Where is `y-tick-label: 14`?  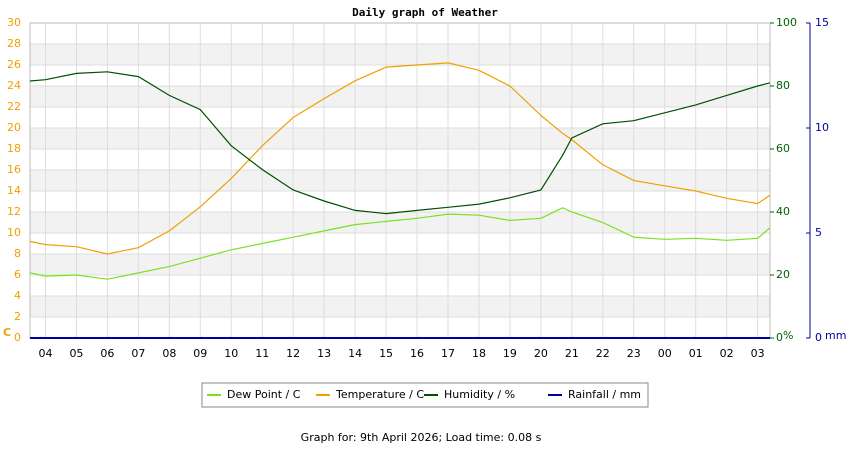 y-tick-label: 14 is located at coordinates (14, 190).